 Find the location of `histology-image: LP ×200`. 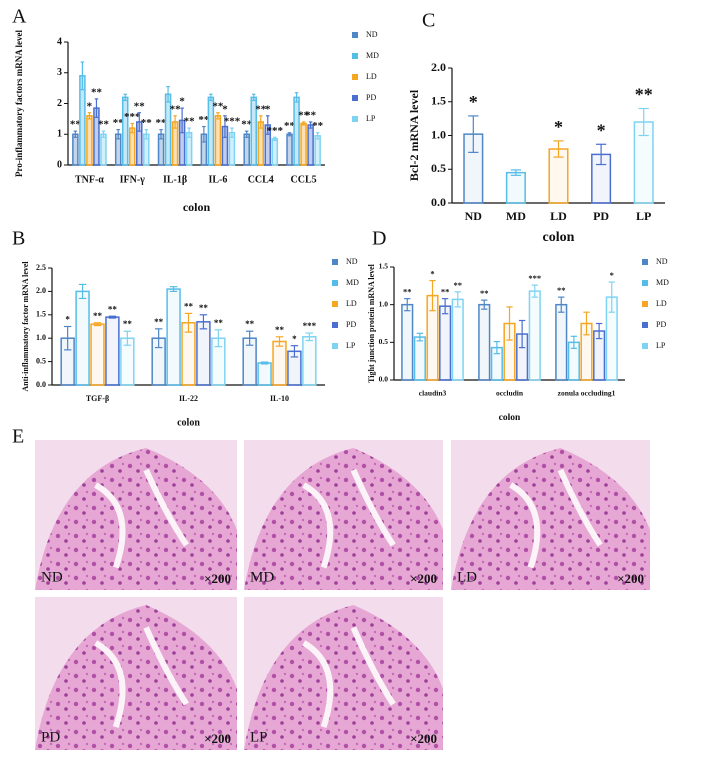

histology-image: LP ×200 is located at coordinates (343, 673).